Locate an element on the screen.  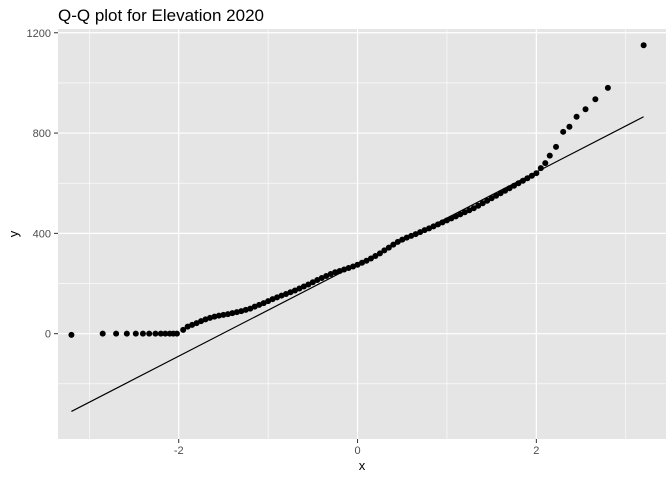
y-tick-label: 800 is located at coordinates (42, 134).